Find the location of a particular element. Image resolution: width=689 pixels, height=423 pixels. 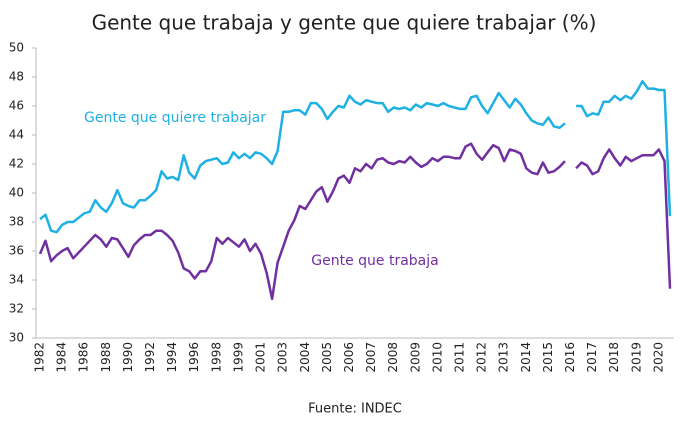

y-tick-label: 48 is located at coordinates (16, 77).